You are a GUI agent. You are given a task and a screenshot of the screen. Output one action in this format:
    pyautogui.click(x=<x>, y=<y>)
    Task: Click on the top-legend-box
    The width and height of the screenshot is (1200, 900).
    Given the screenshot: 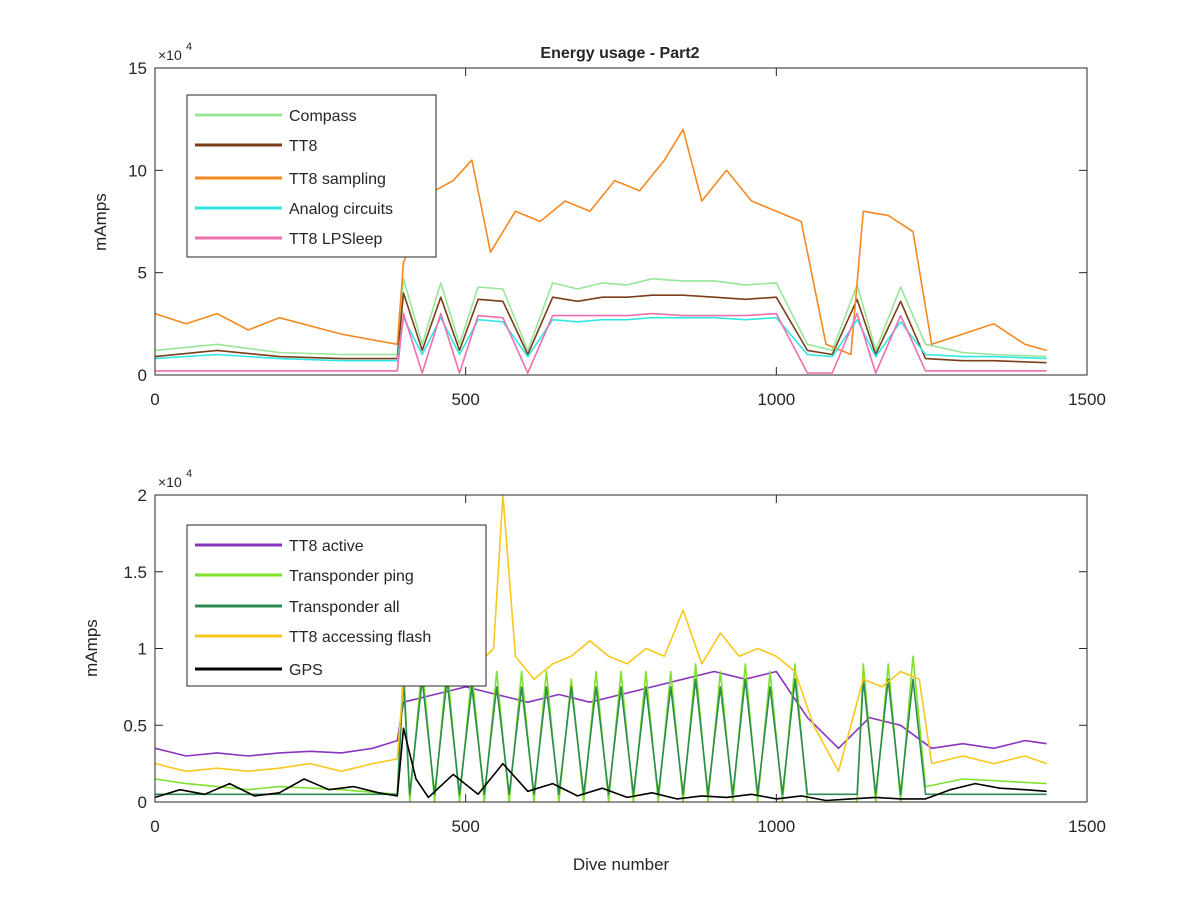 What is the action you would take?
    pyautogui.click(x=311, y=176)
    